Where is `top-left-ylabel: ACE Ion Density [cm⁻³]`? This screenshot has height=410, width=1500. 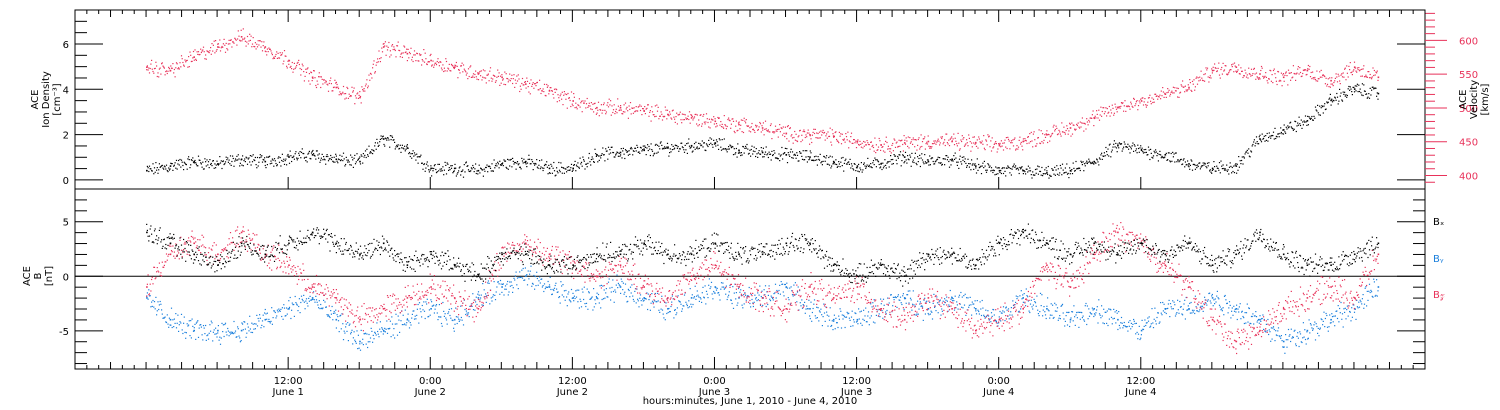 top-left-ylabel: ACE Ion Density [cm⁻³] is located at coordinates (46, 99).